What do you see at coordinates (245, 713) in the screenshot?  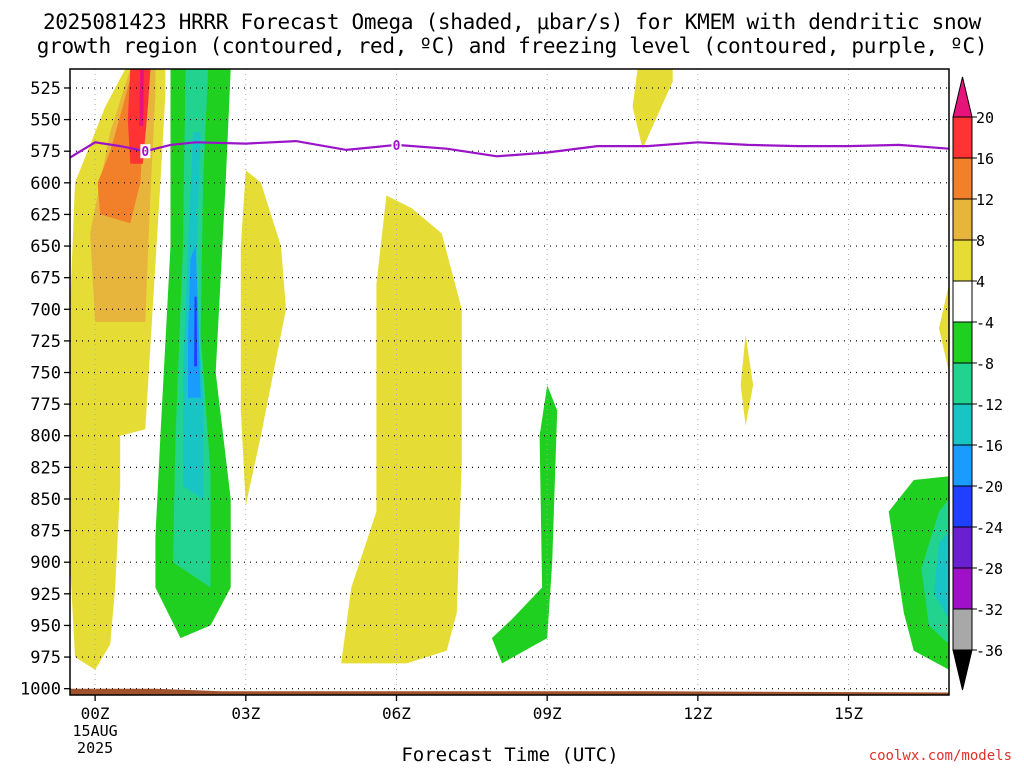 I see `x-tick-label: 03Z` at bounding box center [245, 713].